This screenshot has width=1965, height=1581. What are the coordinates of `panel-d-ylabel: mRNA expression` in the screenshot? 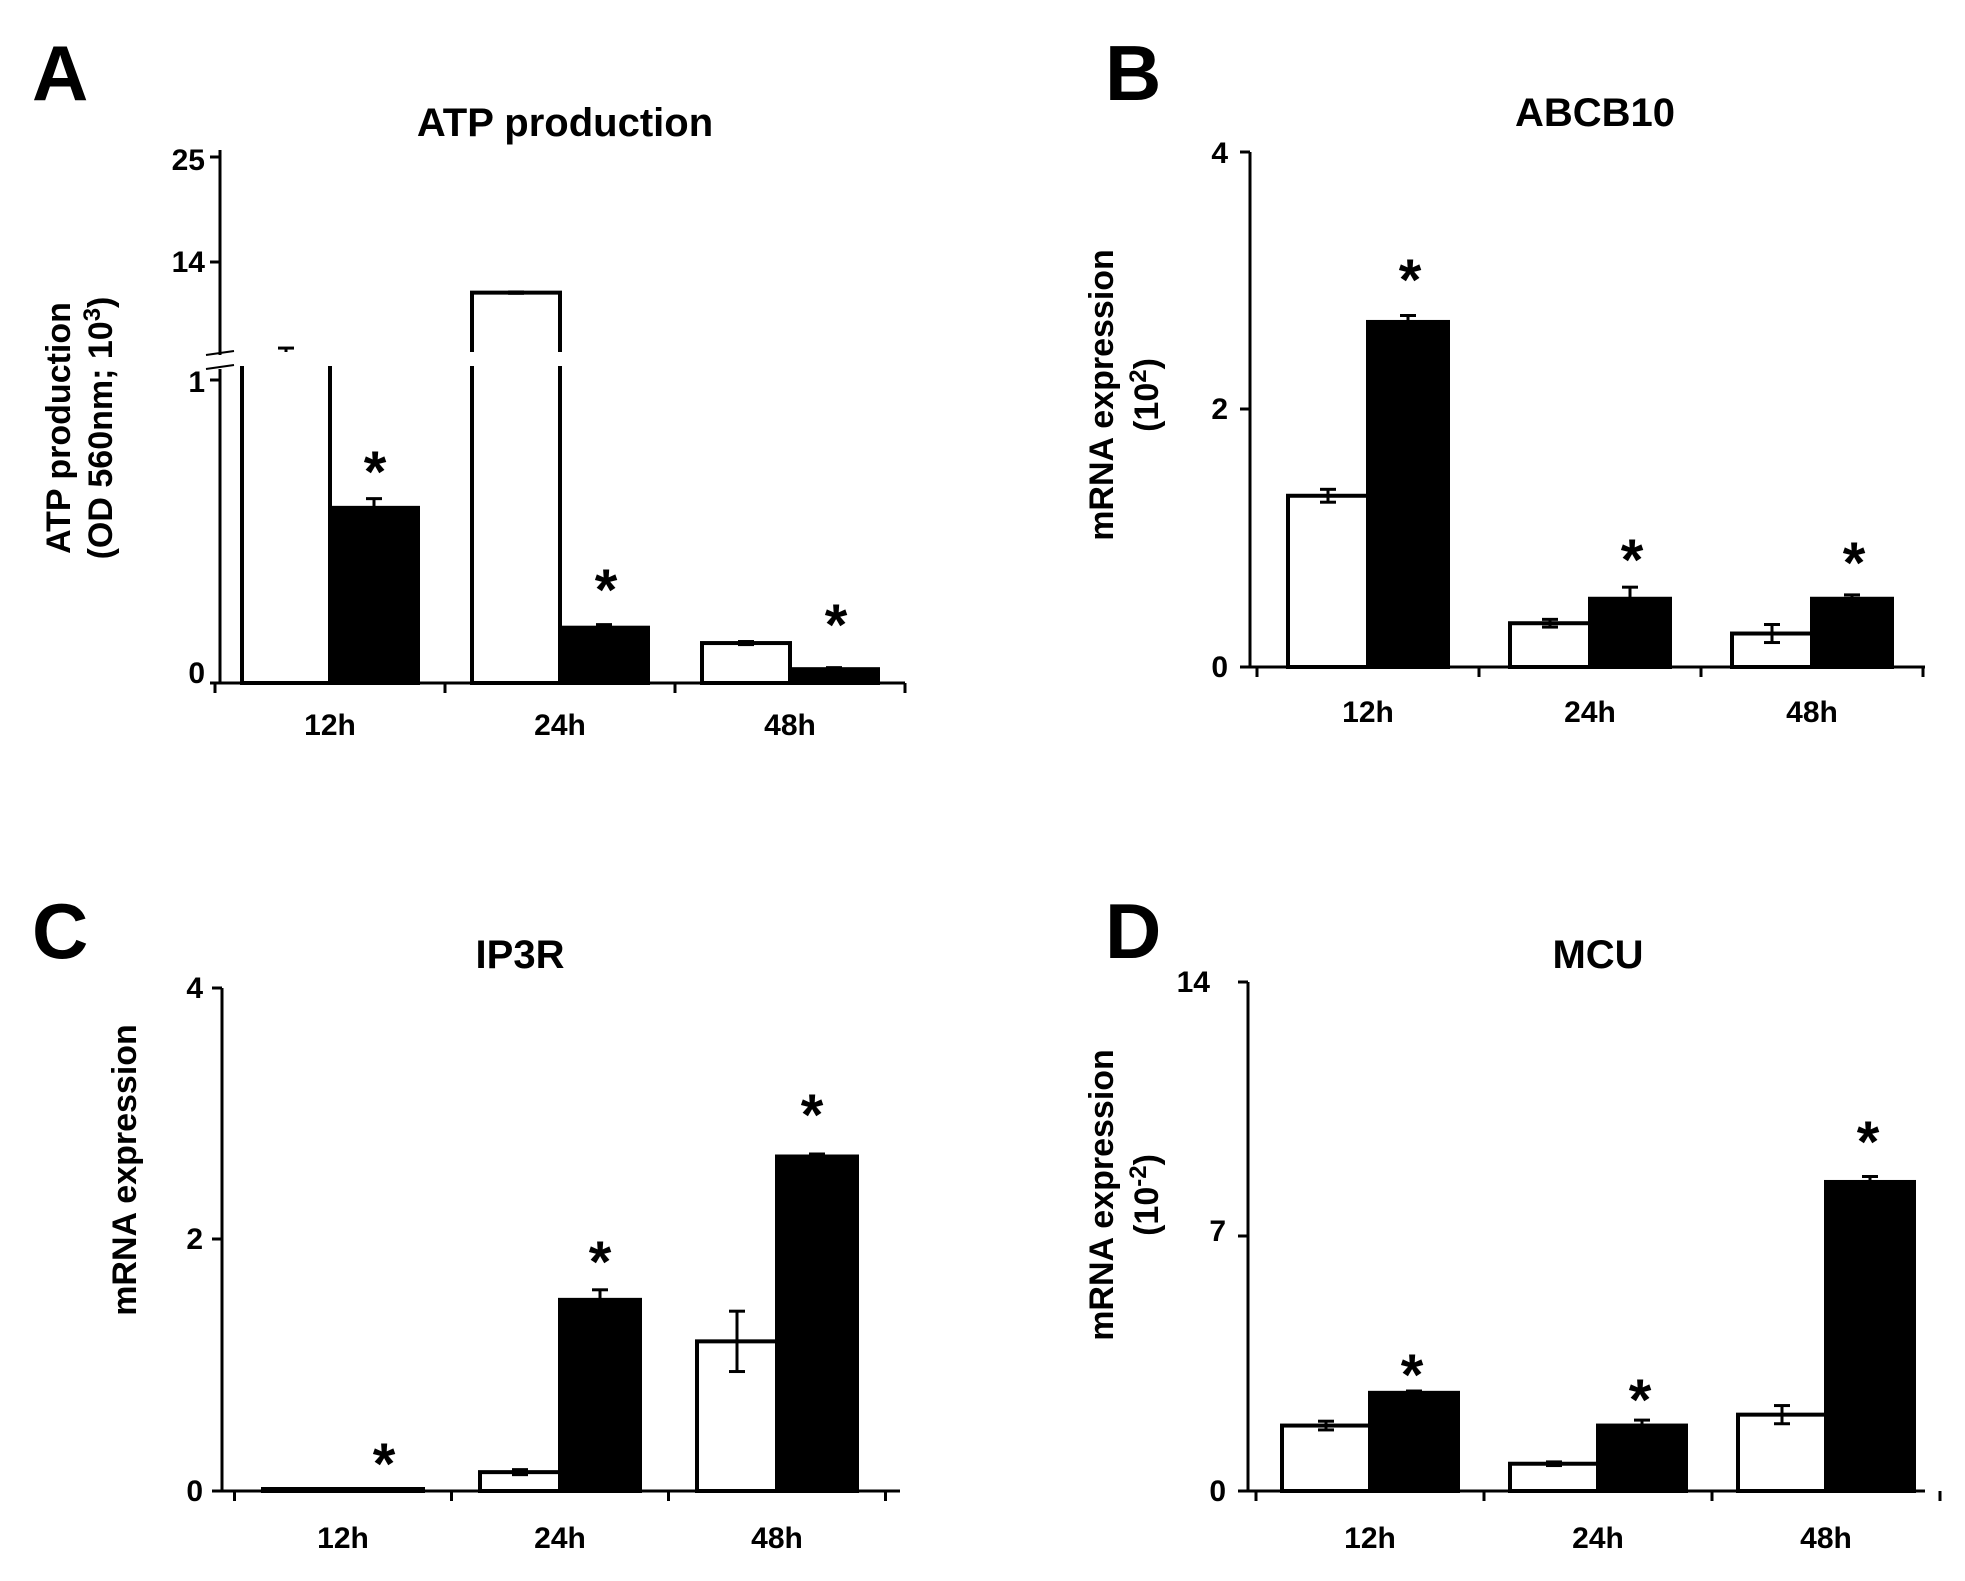 It's located at (1102, 1195).